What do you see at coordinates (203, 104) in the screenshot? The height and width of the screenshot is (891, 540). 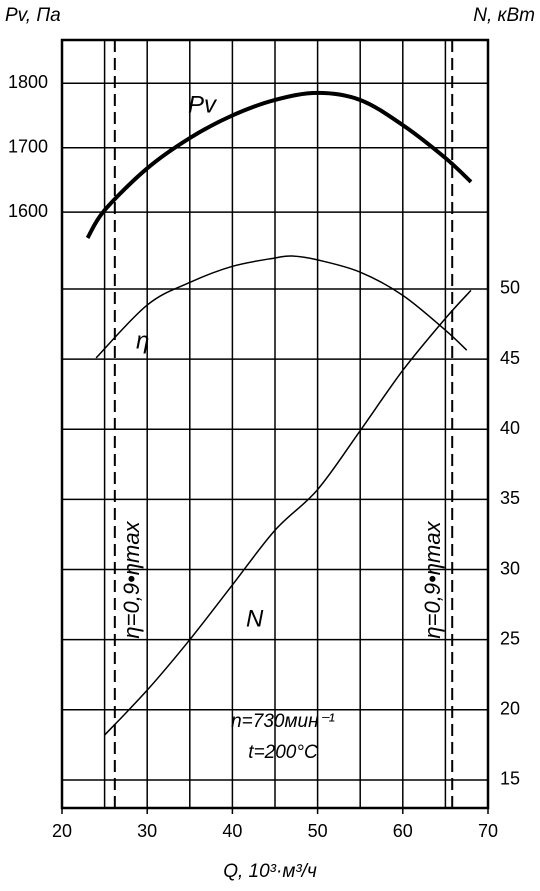 I see `series-label: Pv` at bounding box center [203, 104].